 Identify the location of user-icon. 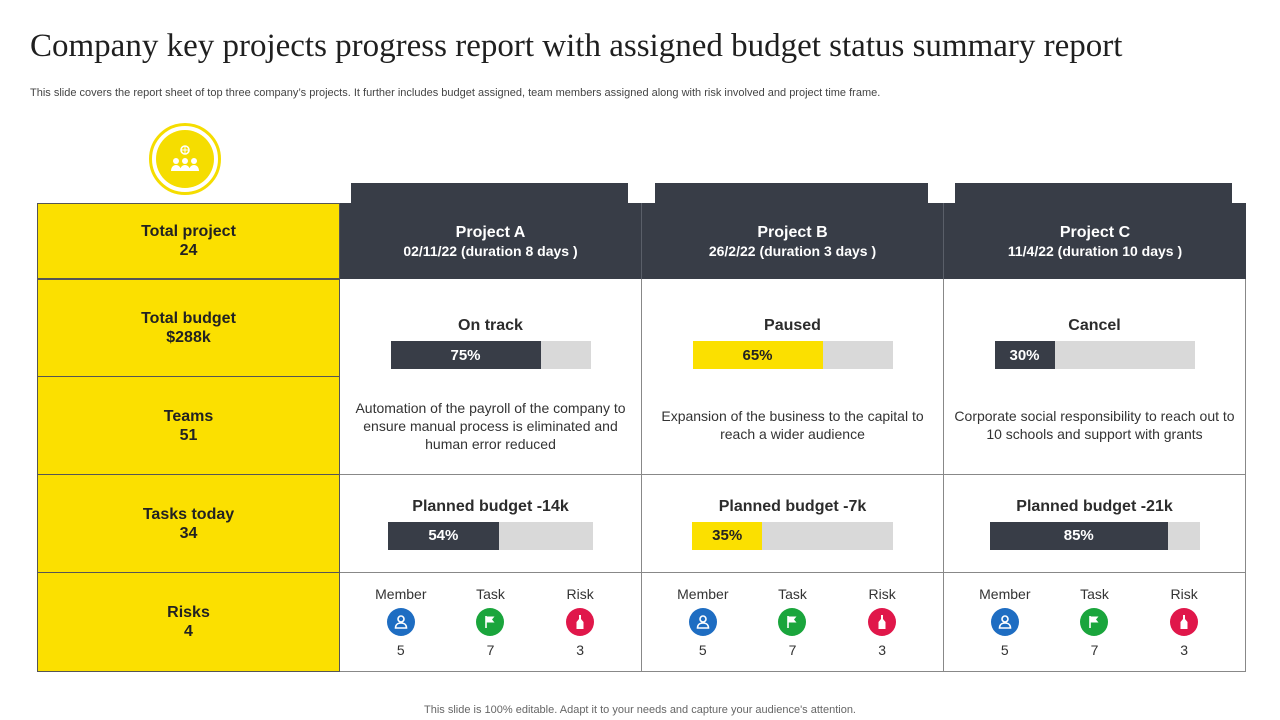
(400, 622).